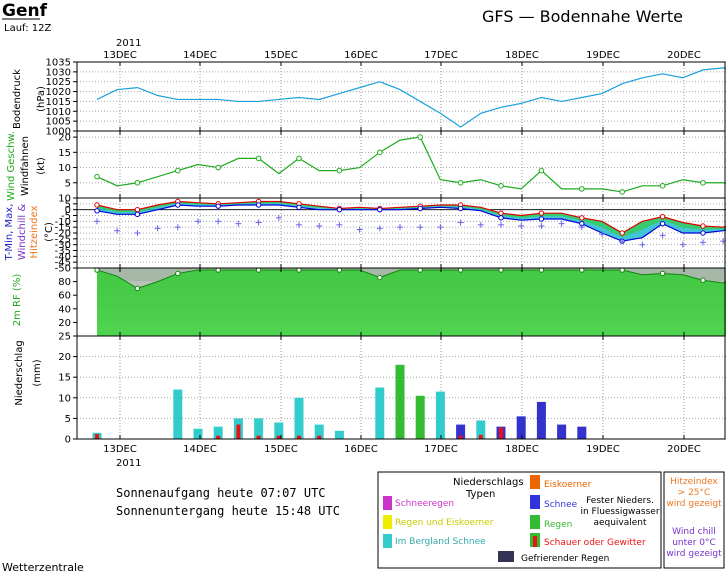  Describe the element at coordinates (34, 231) in the screenshot. I see `svg-text: Hitzeindex` at that location.